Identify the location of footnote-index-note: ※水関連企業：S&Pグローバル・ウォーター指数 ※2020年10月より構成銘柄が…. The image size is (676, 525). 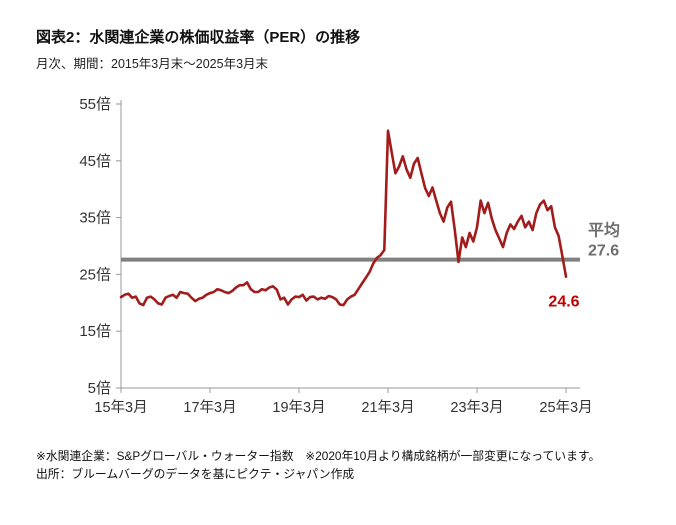
(318, 456).